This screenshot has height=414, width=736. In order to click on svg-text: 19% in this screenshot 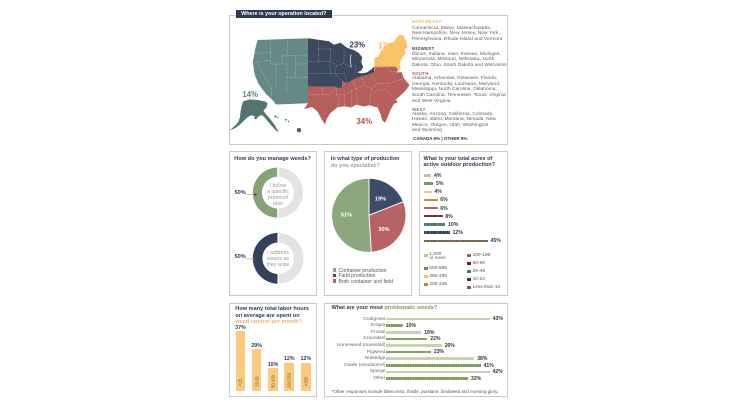, I will do `click(380, 200)`.